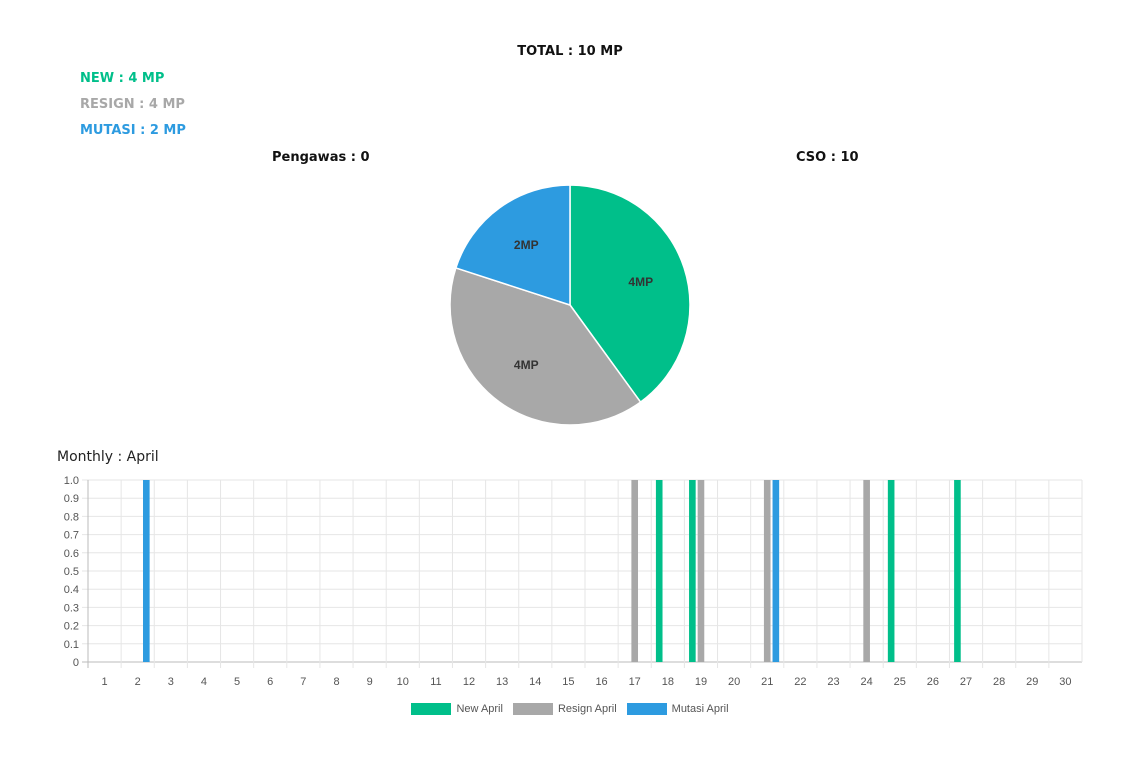 This screenshot has height=769, width=1140. Describe the element at coordinates (71, 608) in the screenshot. I see `y-tick-label: 0.3` at that location.